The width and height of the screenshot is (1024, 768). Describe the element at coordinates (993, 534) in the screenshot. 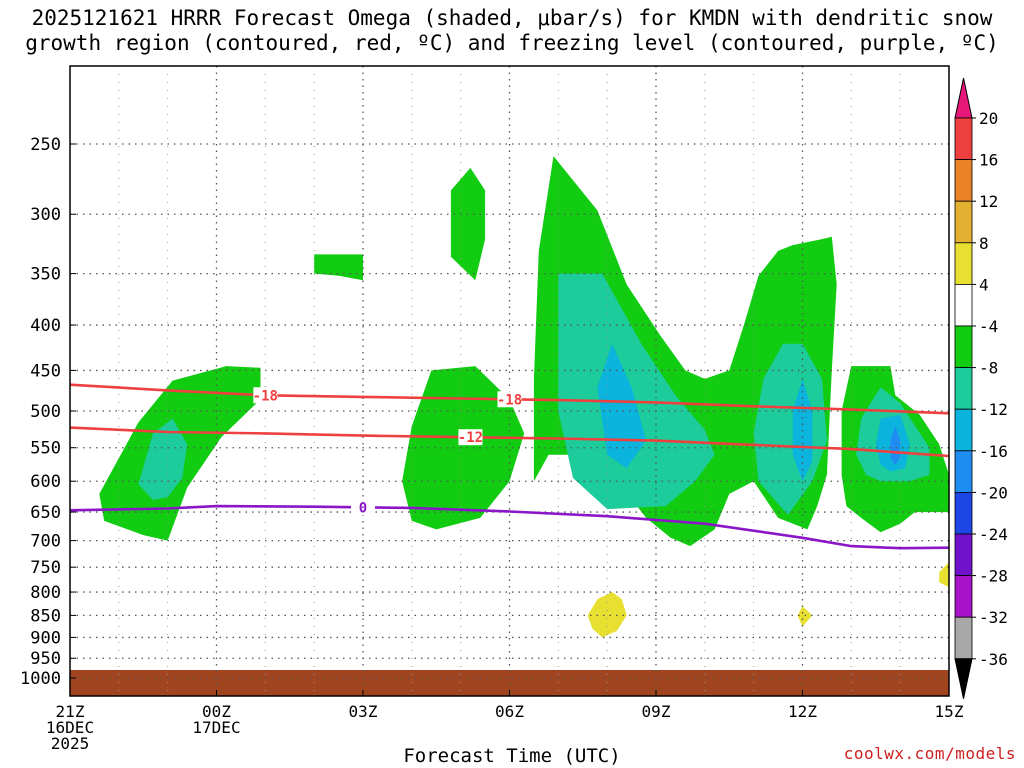

I see `colorbar-label-10: -24` at that location.